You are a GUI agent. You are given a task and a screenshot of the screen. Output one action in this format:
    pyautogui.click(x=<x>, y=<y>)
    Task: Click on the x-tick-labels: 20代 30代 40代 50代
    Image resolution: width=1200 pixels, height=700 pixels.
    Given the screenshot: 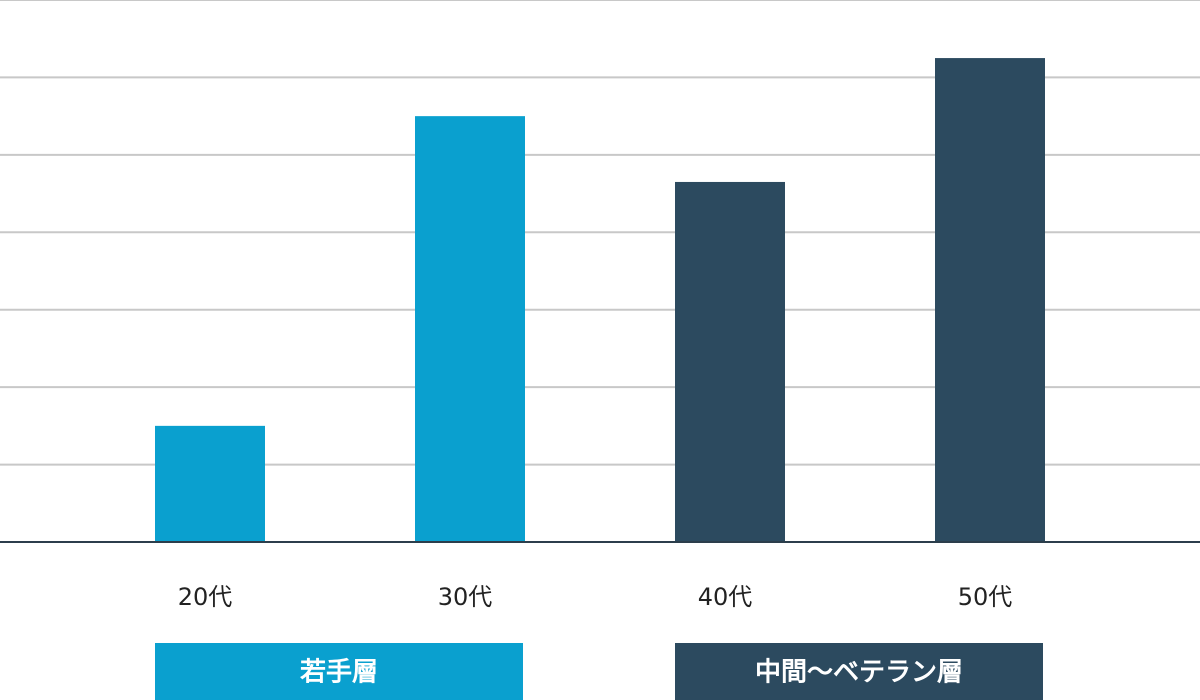 What is the action you would take?
    pyautogui.click(x=595, y=597)
    